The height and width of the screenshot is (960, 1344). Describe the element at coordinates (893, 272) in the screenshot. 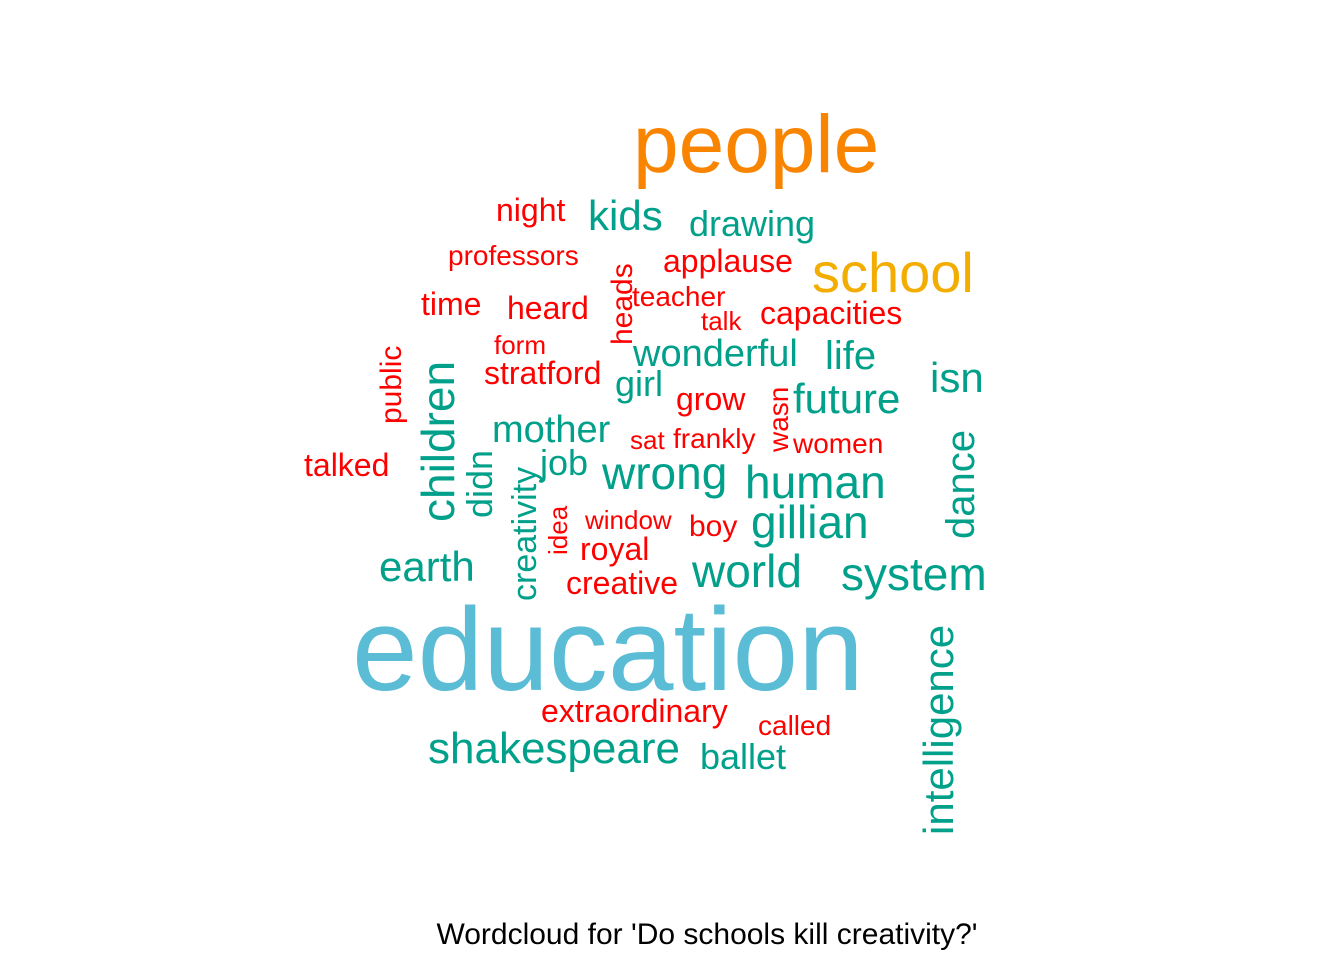

I see `word-school: school` at that location.